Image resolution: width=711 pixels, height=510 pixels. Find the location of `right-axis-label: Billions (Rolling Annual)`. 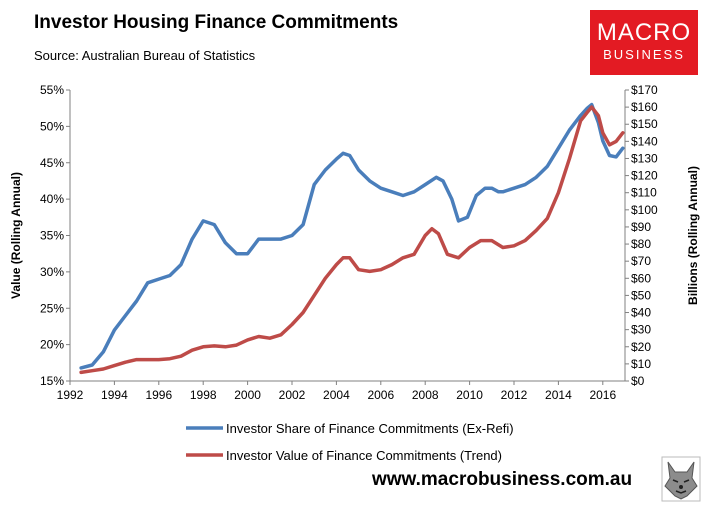

right-axis-label: Billions (Rolling Annual) is located at coordinates (693, 235).